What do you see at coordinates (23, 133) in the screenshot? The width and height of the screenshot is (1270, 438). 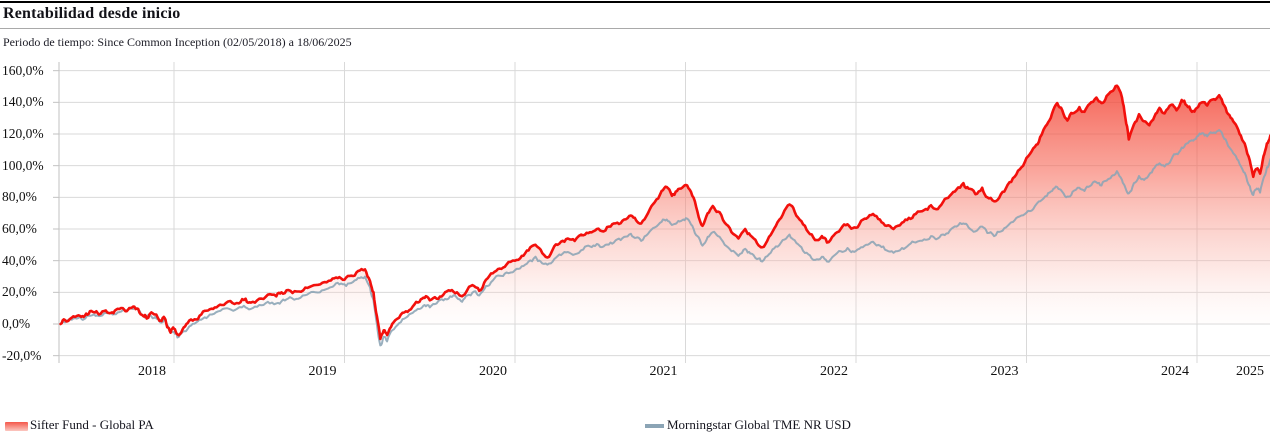 I see `y-tick-label: 120,0%` at bounding box center [23, 133].